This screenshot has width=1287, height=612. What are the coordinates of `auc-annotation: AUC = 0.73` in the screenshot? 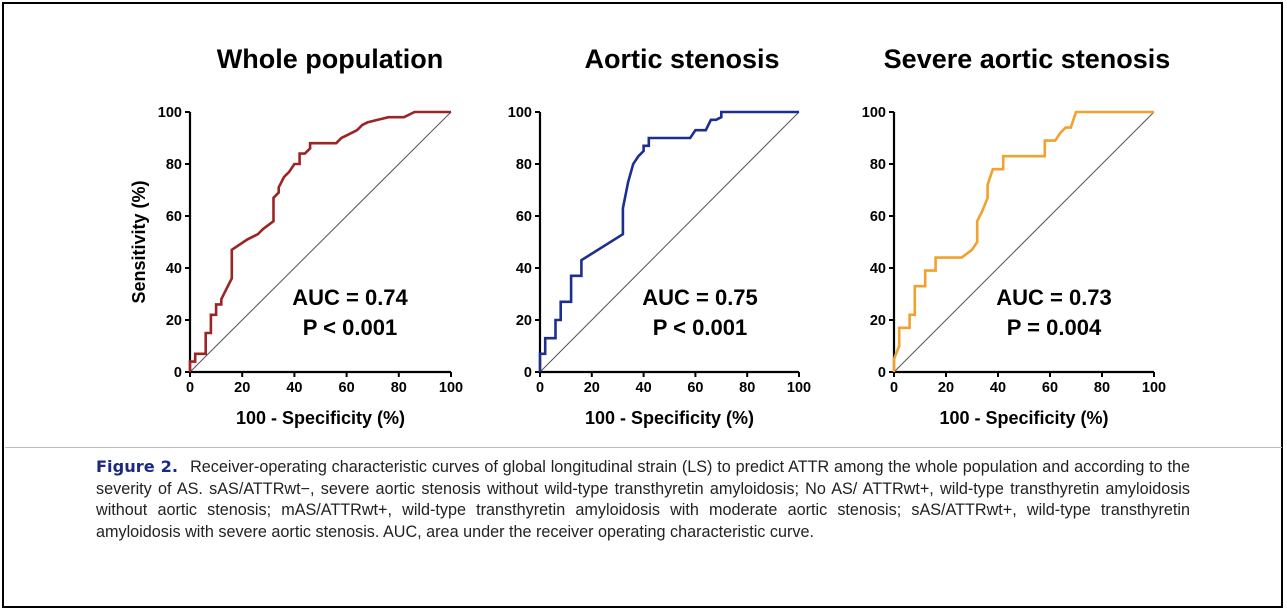 It's located at (1054, 297).